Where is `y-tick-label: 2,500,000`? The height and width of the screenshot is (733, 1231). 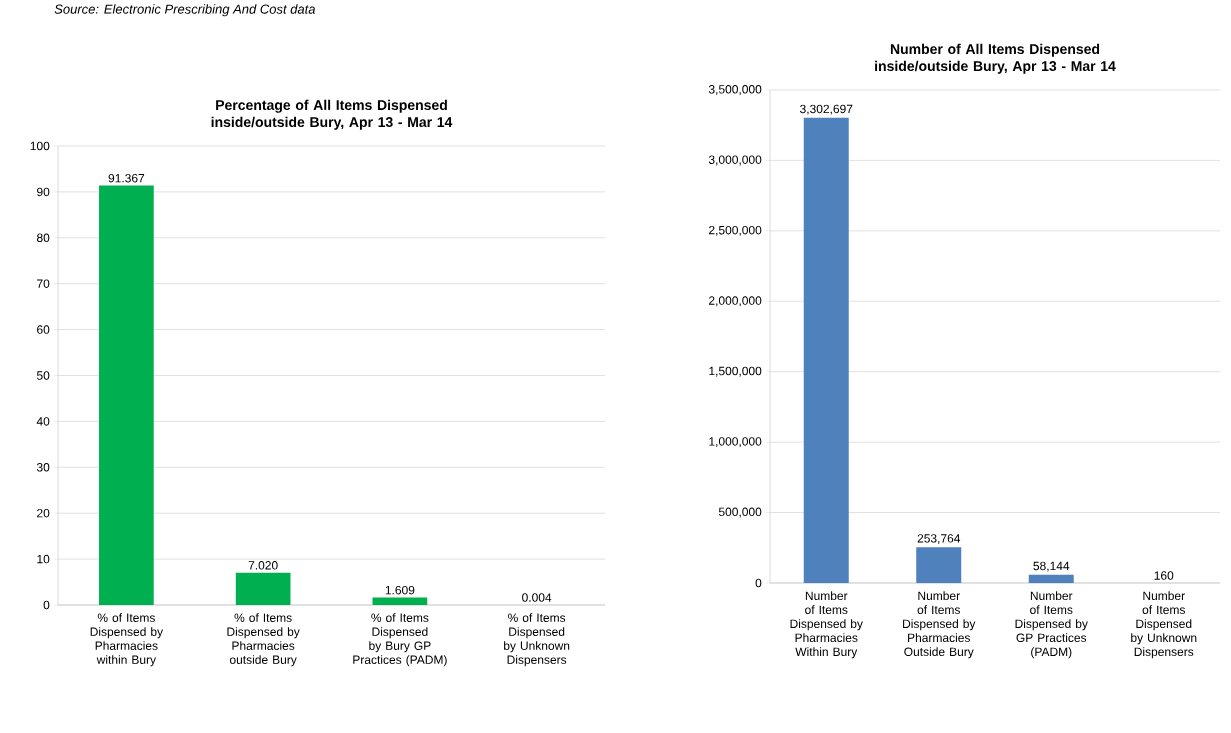 y-tick-label: 2,500,000 is located at coordinates (735, 230).